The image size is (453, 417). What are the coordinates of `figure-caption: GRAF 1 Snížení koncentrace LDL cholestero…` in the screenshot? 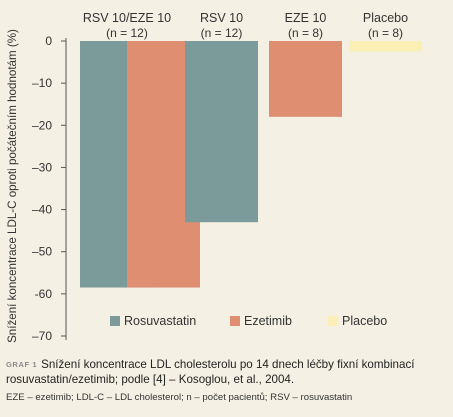 It's located at (226, 372).